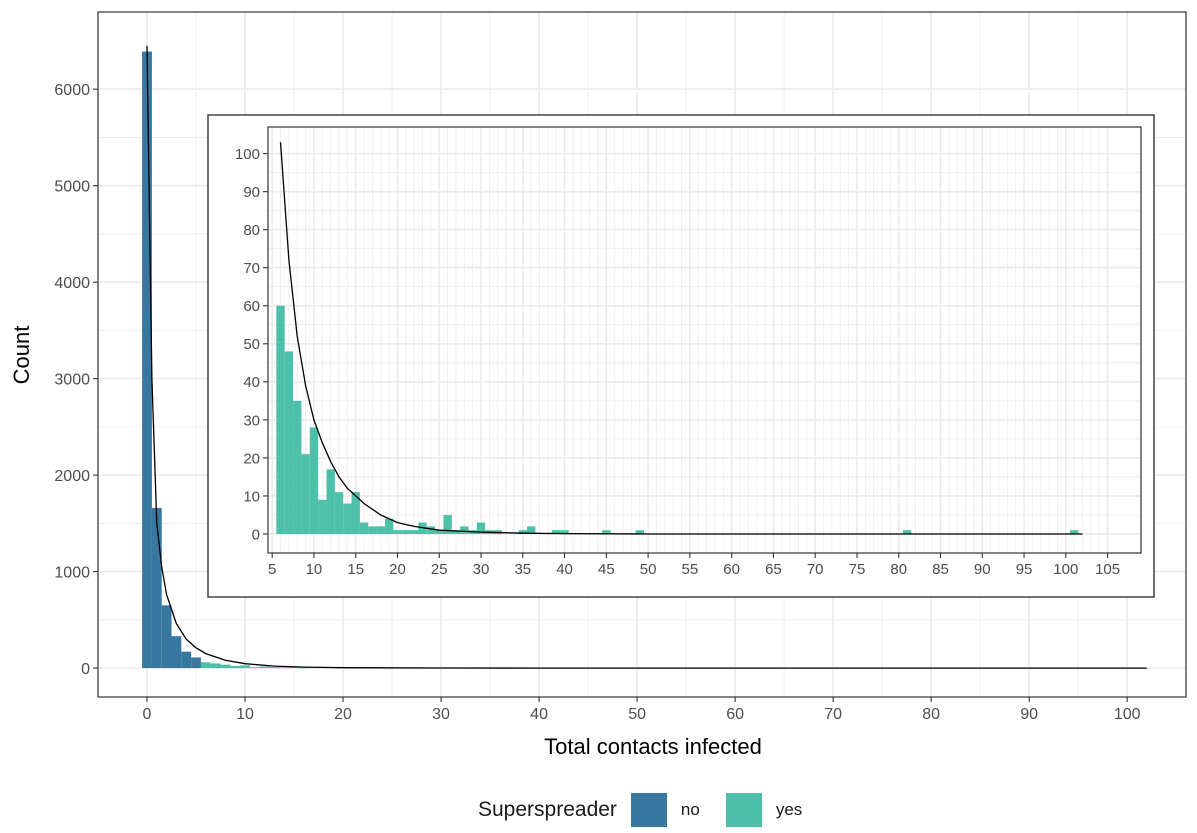 The height and width of the screenshot is (833, 1197). I want to click on main-y-tick-label: 0, so click(85, 669).